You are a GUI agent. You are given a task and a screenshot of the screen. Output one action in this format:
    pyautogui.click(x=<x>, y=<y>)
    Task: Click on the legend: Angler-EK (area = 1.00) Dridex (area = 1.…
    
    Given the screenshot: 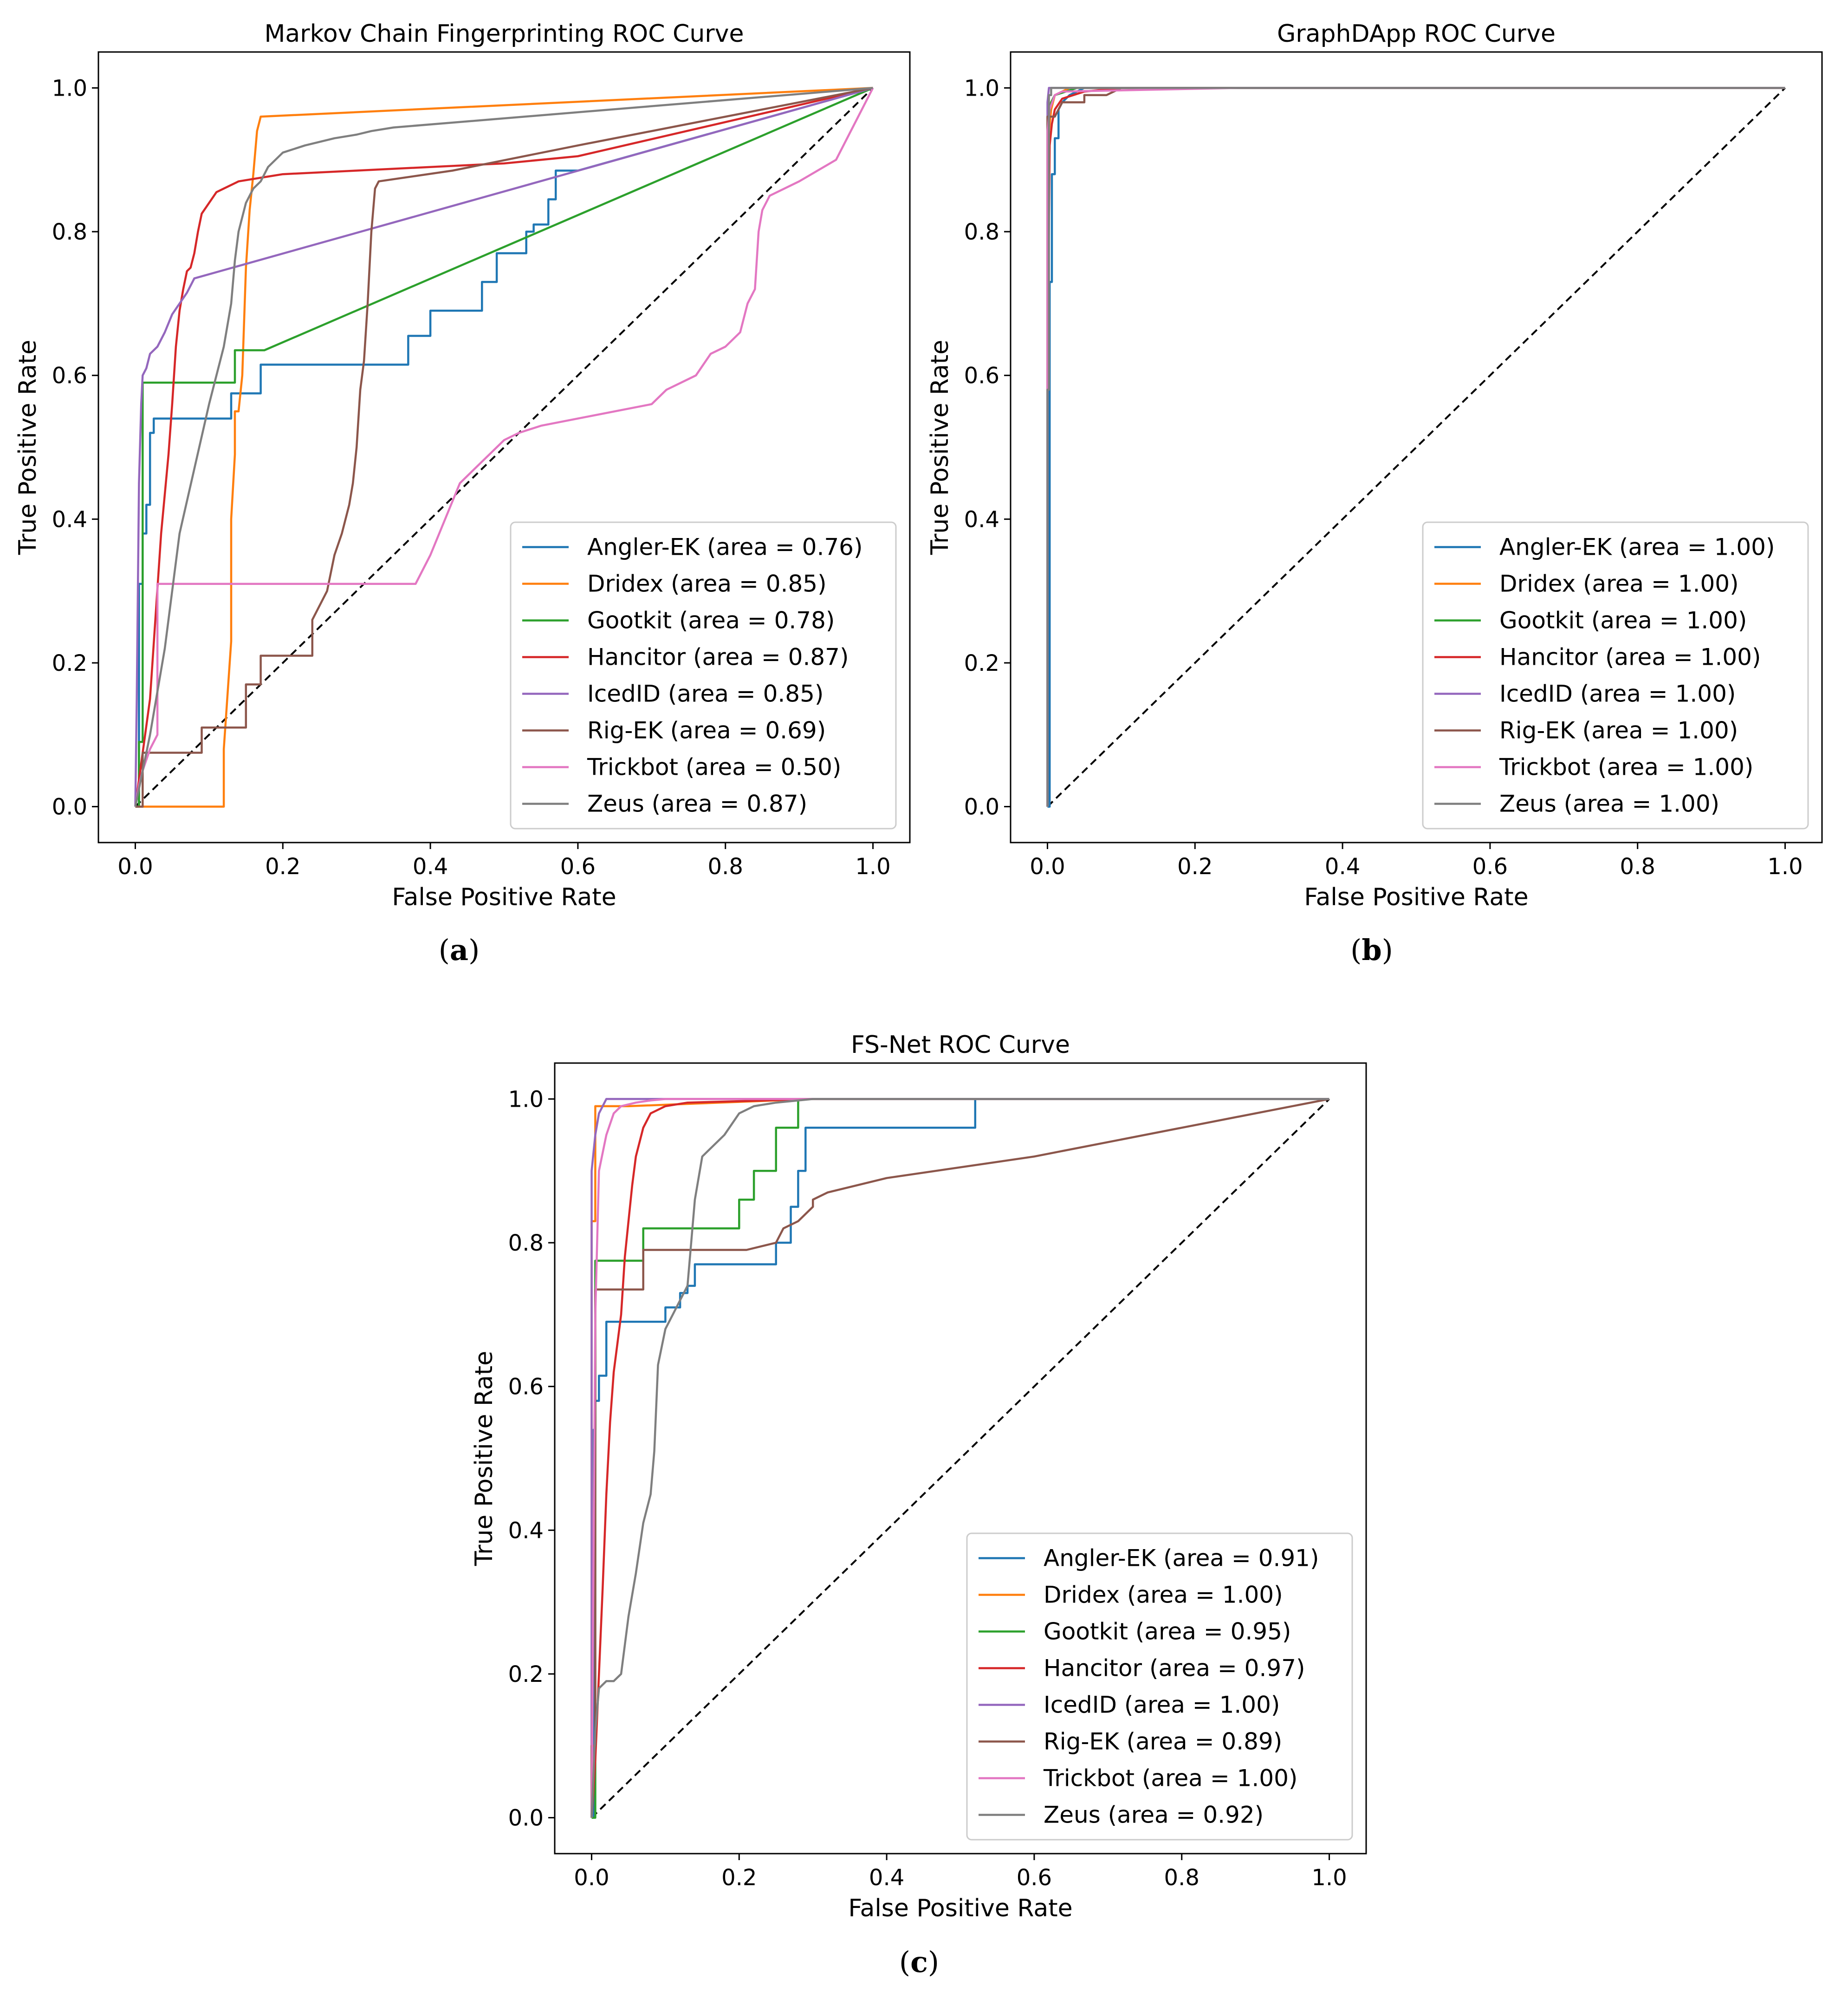 What is the action you would take?
    pyautogui.click(x=1615, y=675)
    